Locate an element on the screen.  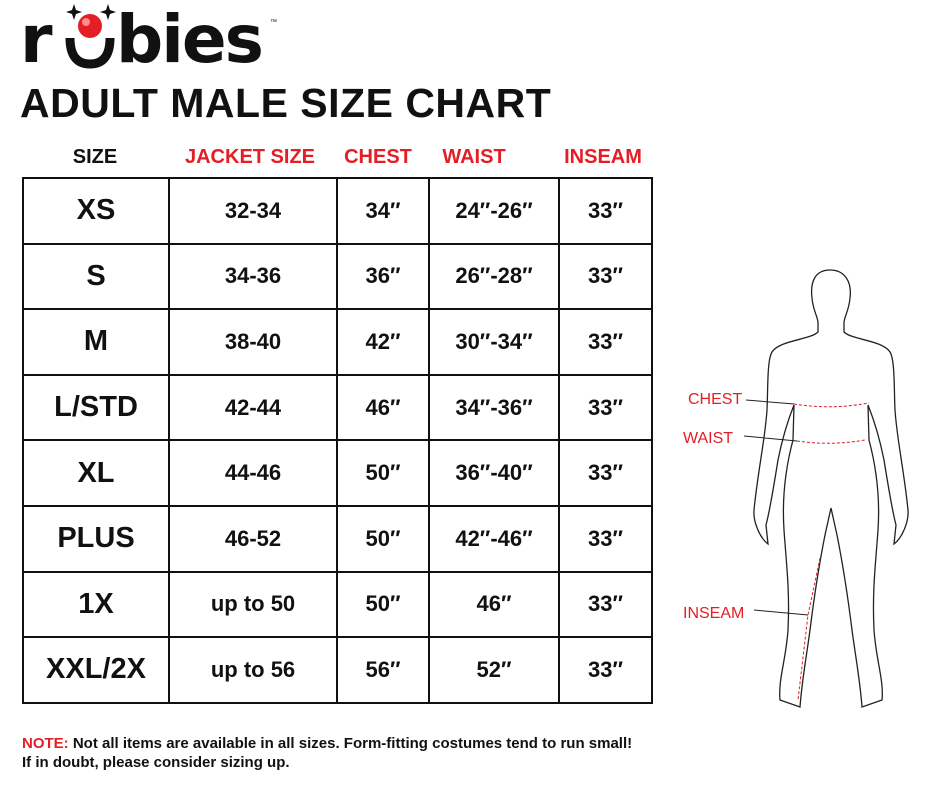
header-waist: WAIST is located at coordinates (474, 157).